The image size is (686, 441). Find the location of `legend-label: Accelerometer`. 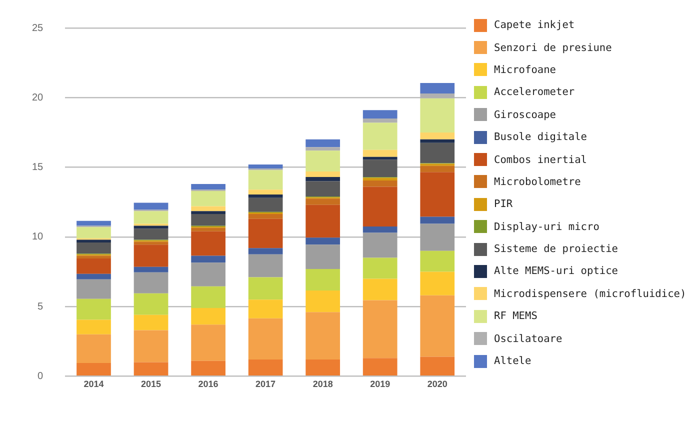

legend-label: Accelerometer is located at coordinates (534, 92).